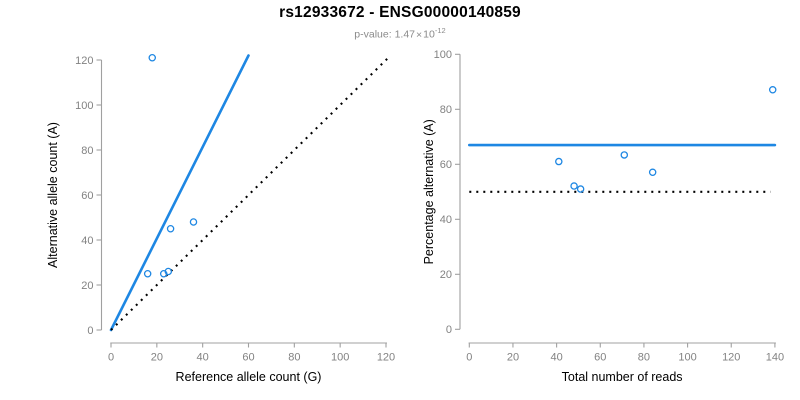 The width and height of the screenshot is (800, 400). Describe the element at coordinates (429, 191) in the screenshot. I see `y-axis-title: Percentage alternative (A)` at that location.